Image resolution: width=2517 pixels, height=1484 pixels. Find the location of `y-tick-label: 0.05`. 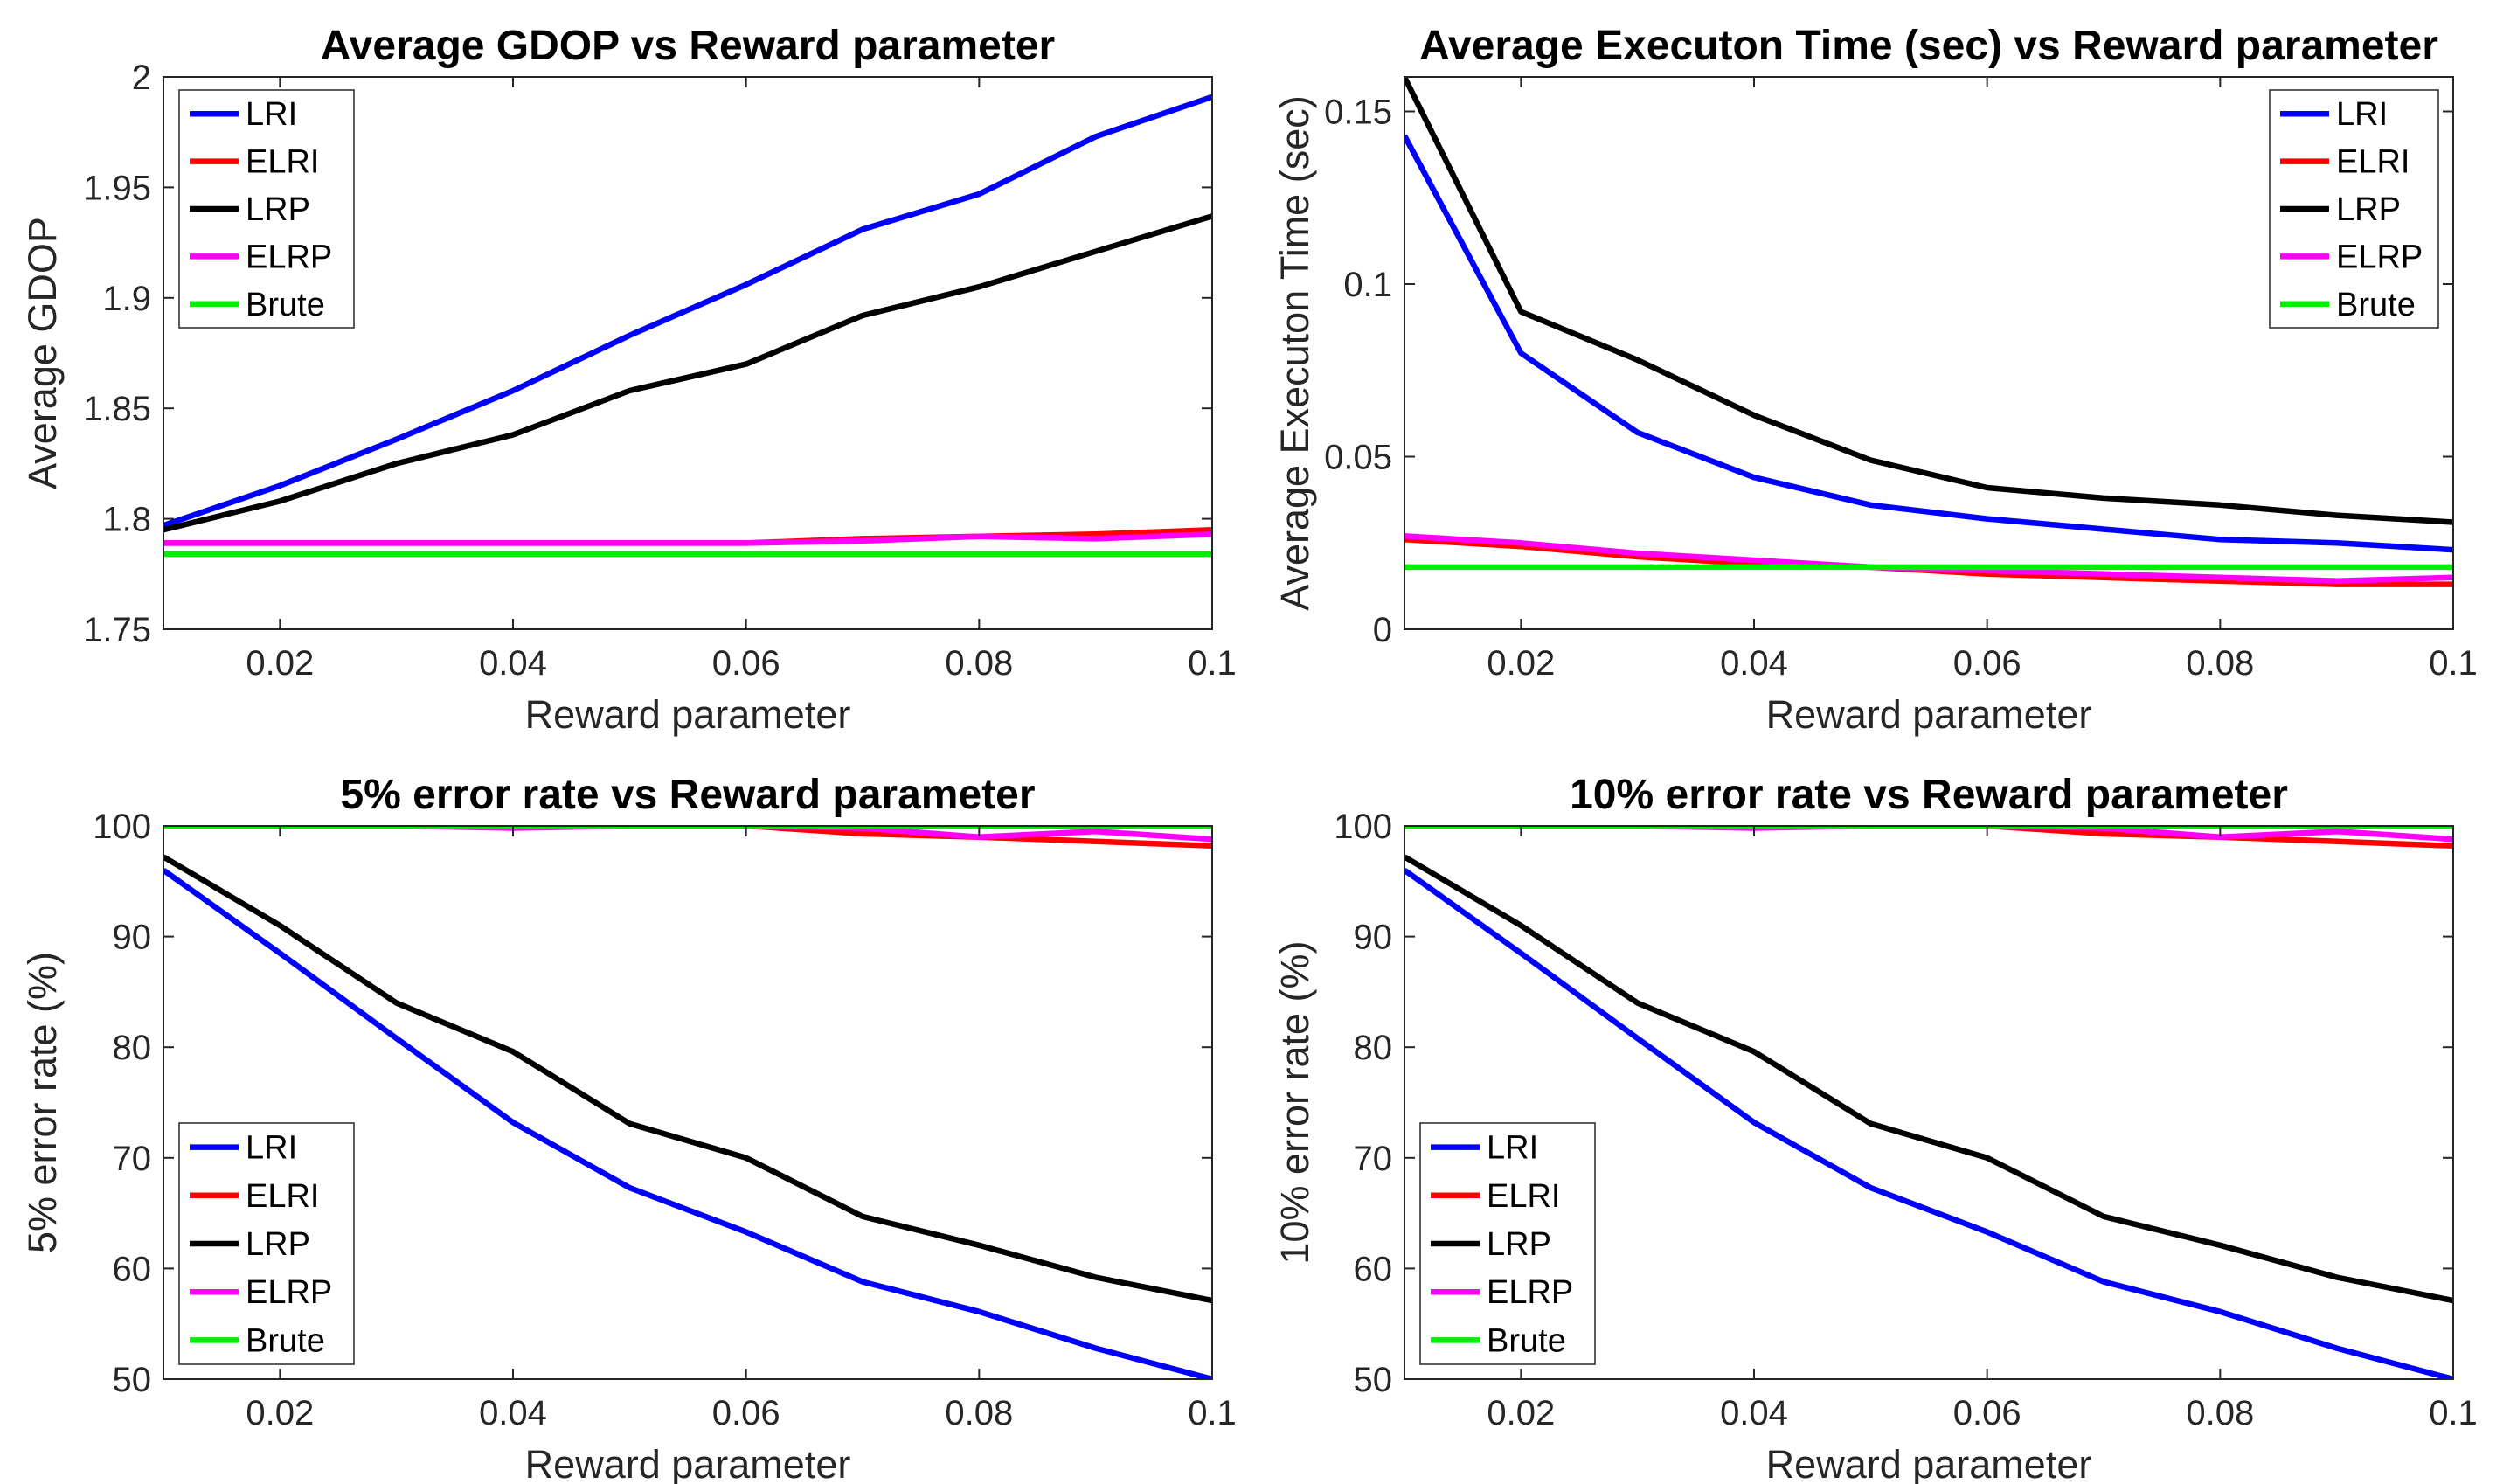

y-tick-label: 0.05 is located at coordinates (1358, 458).